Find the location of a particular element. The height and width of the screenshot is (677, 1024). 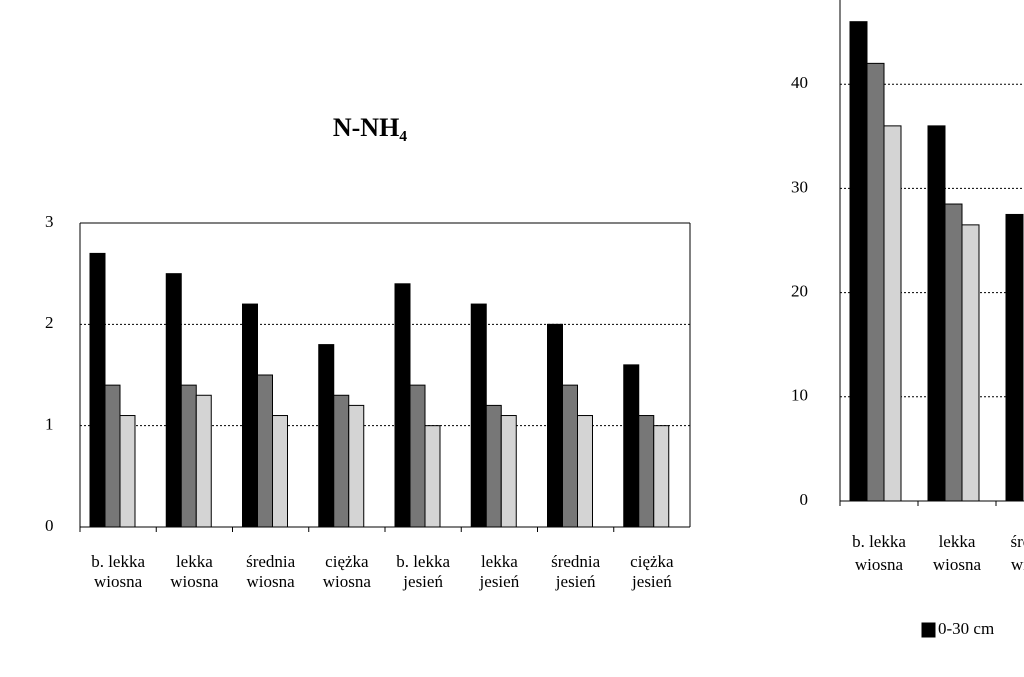

y-tick-label: 3 is located at coordinates (49, 221).